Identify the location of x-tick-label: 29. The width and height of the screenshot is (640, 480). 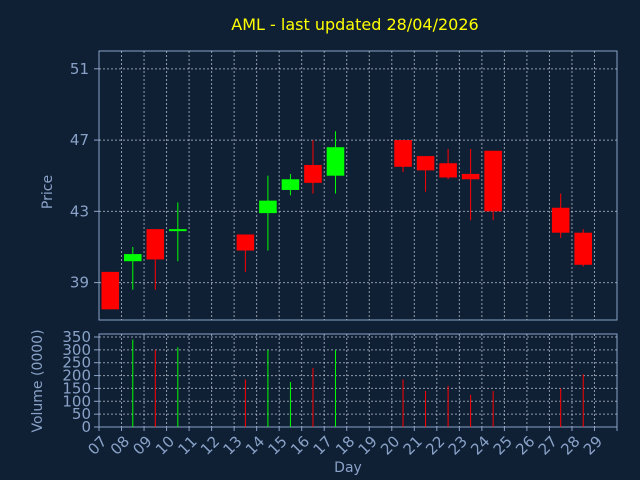
(593, 445).